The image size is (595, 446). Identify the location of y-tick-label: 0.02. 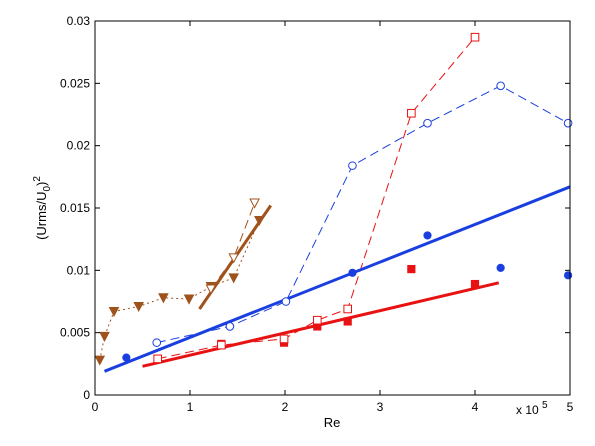
(79, 146).